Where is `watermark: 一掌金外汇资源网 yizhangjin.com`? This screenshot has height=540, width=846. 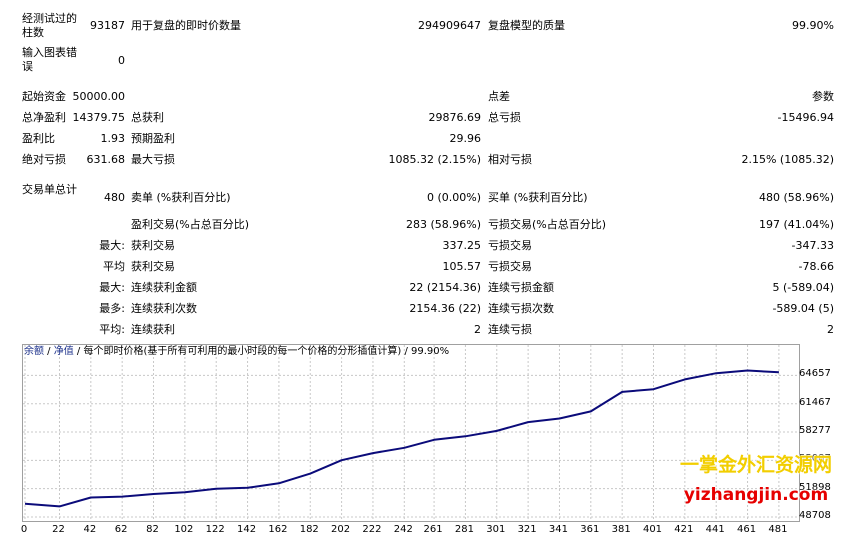 watermark: 一掌金外汇资源网 yizhangjin.com is located at coordinates (756, 479).